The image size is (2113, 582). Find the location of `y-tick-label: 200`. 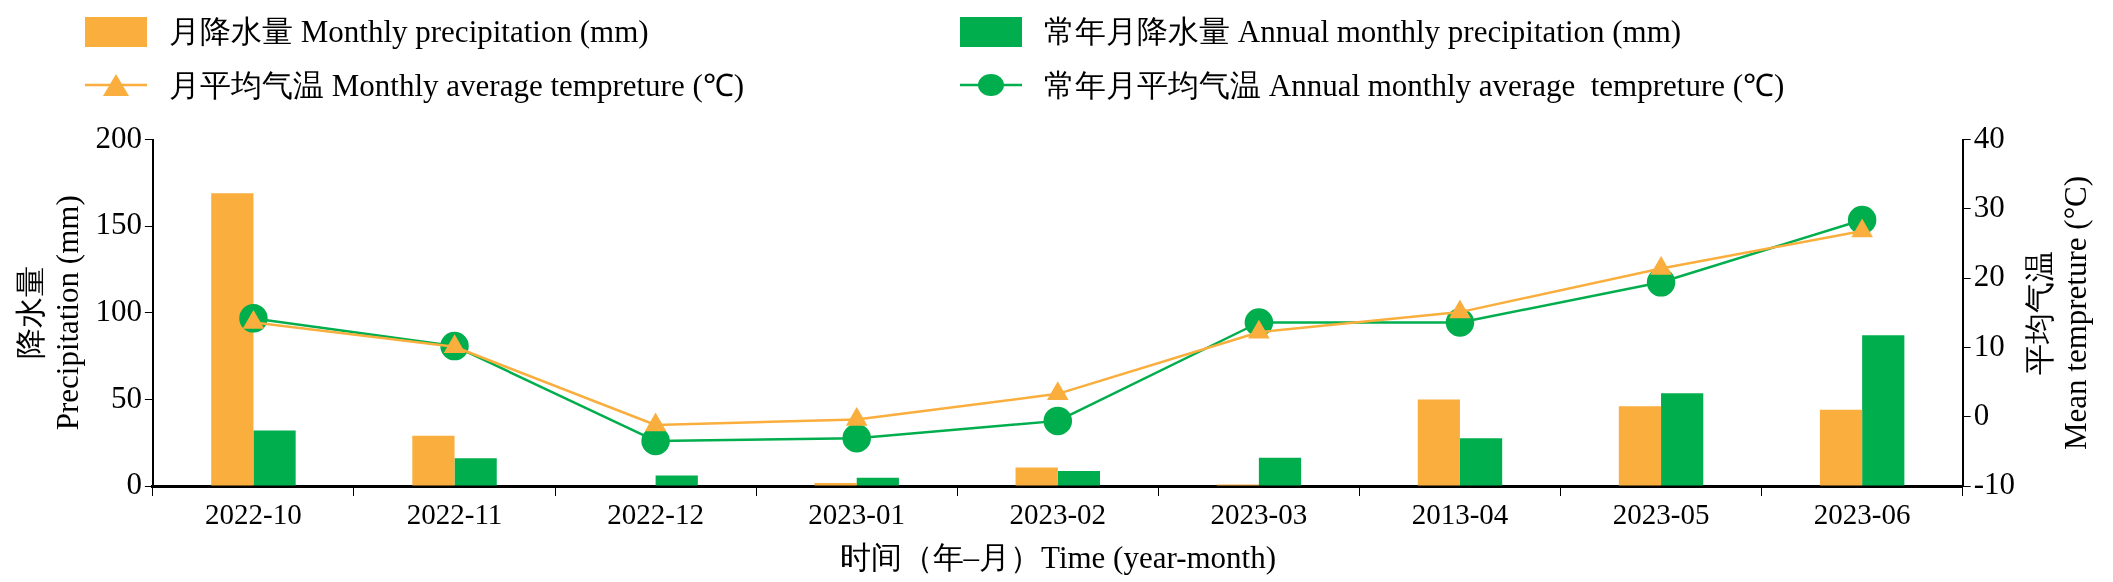

y-tick-label: 200 is located at coordinates (118, 137).